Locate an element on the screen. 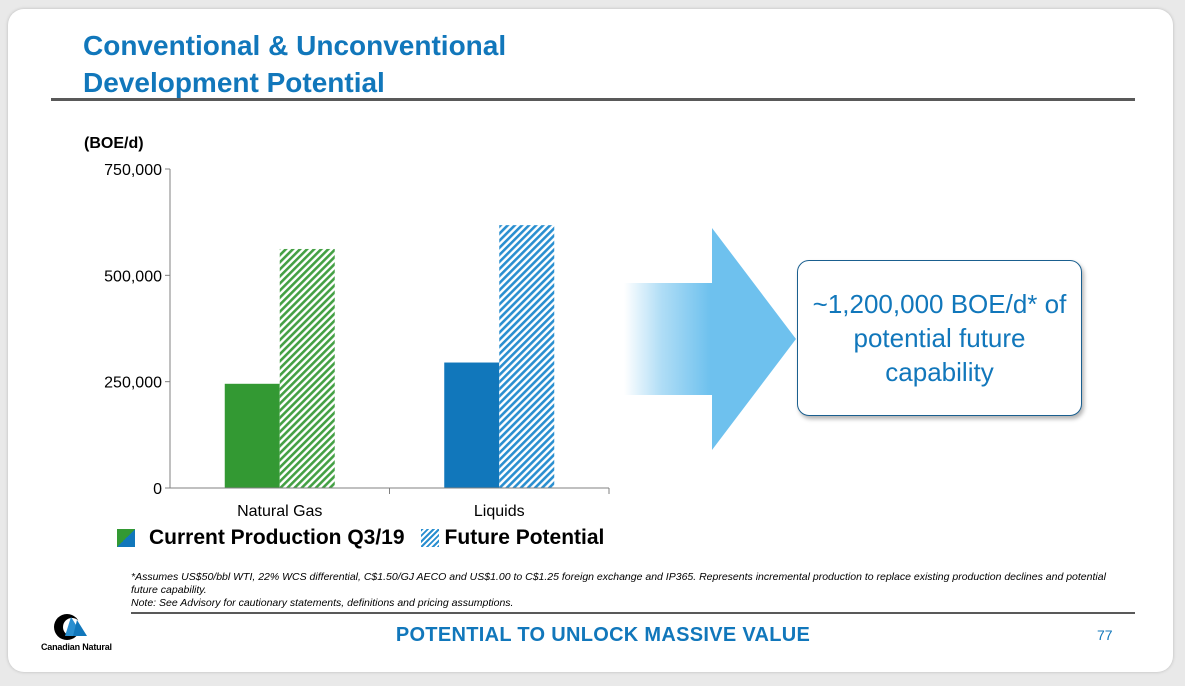 The width and height of the screenshot is (1185, 686). y-tick-label: 750,000 is located at coordinates (133, 170).